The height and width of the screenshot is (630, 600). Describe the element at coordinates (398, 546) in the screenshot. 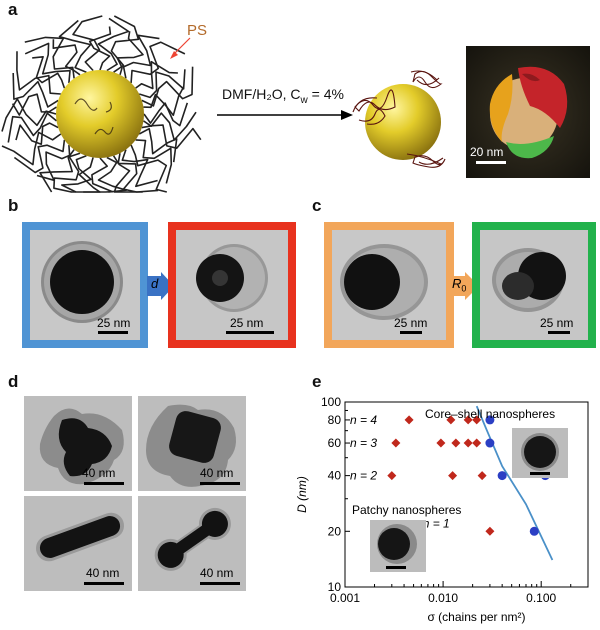

I see `inset-patchy` at that location.